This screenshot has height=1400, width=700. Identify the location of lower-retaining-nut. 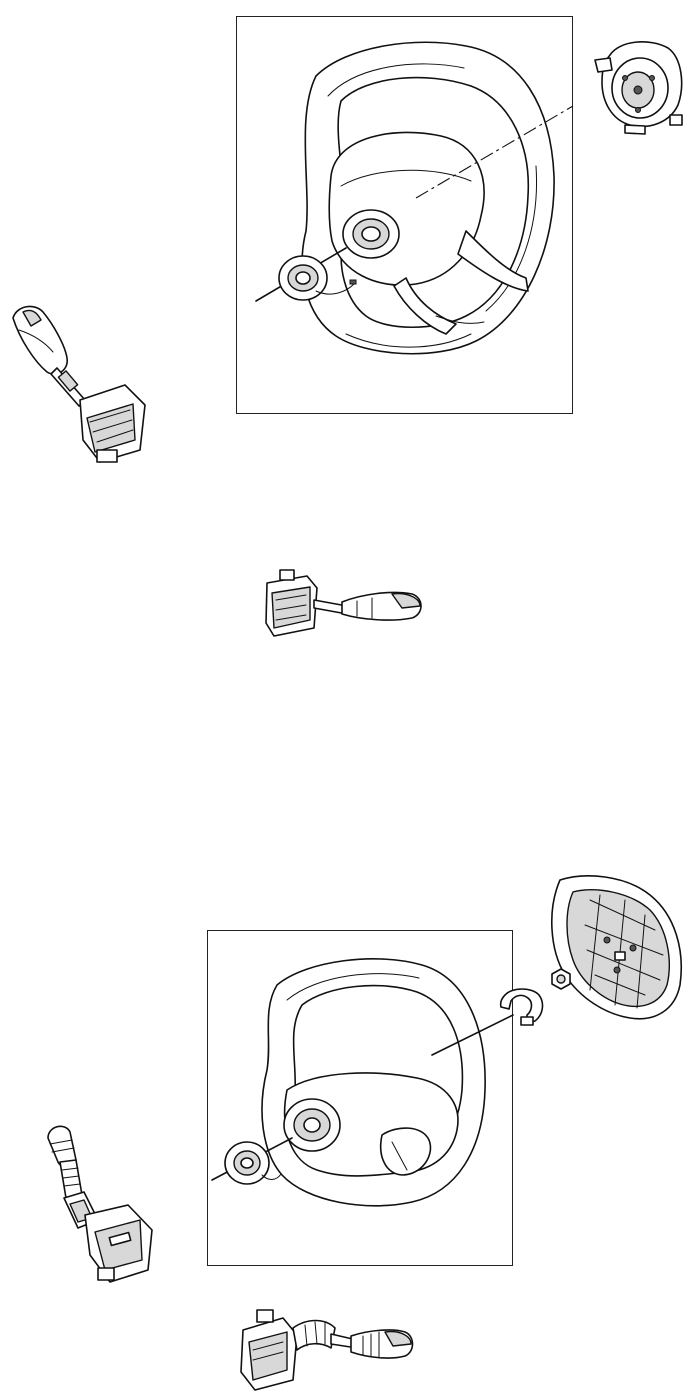
(561, 979).